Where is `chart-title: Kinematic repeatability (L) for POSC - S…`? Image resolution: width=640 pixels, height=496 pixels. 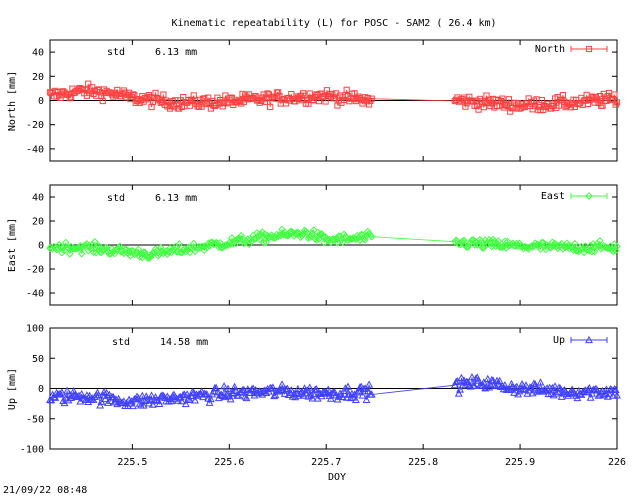
chart-title: Kinematic repeatability (L) for POSC - S… is located at coordinates (333, 23).